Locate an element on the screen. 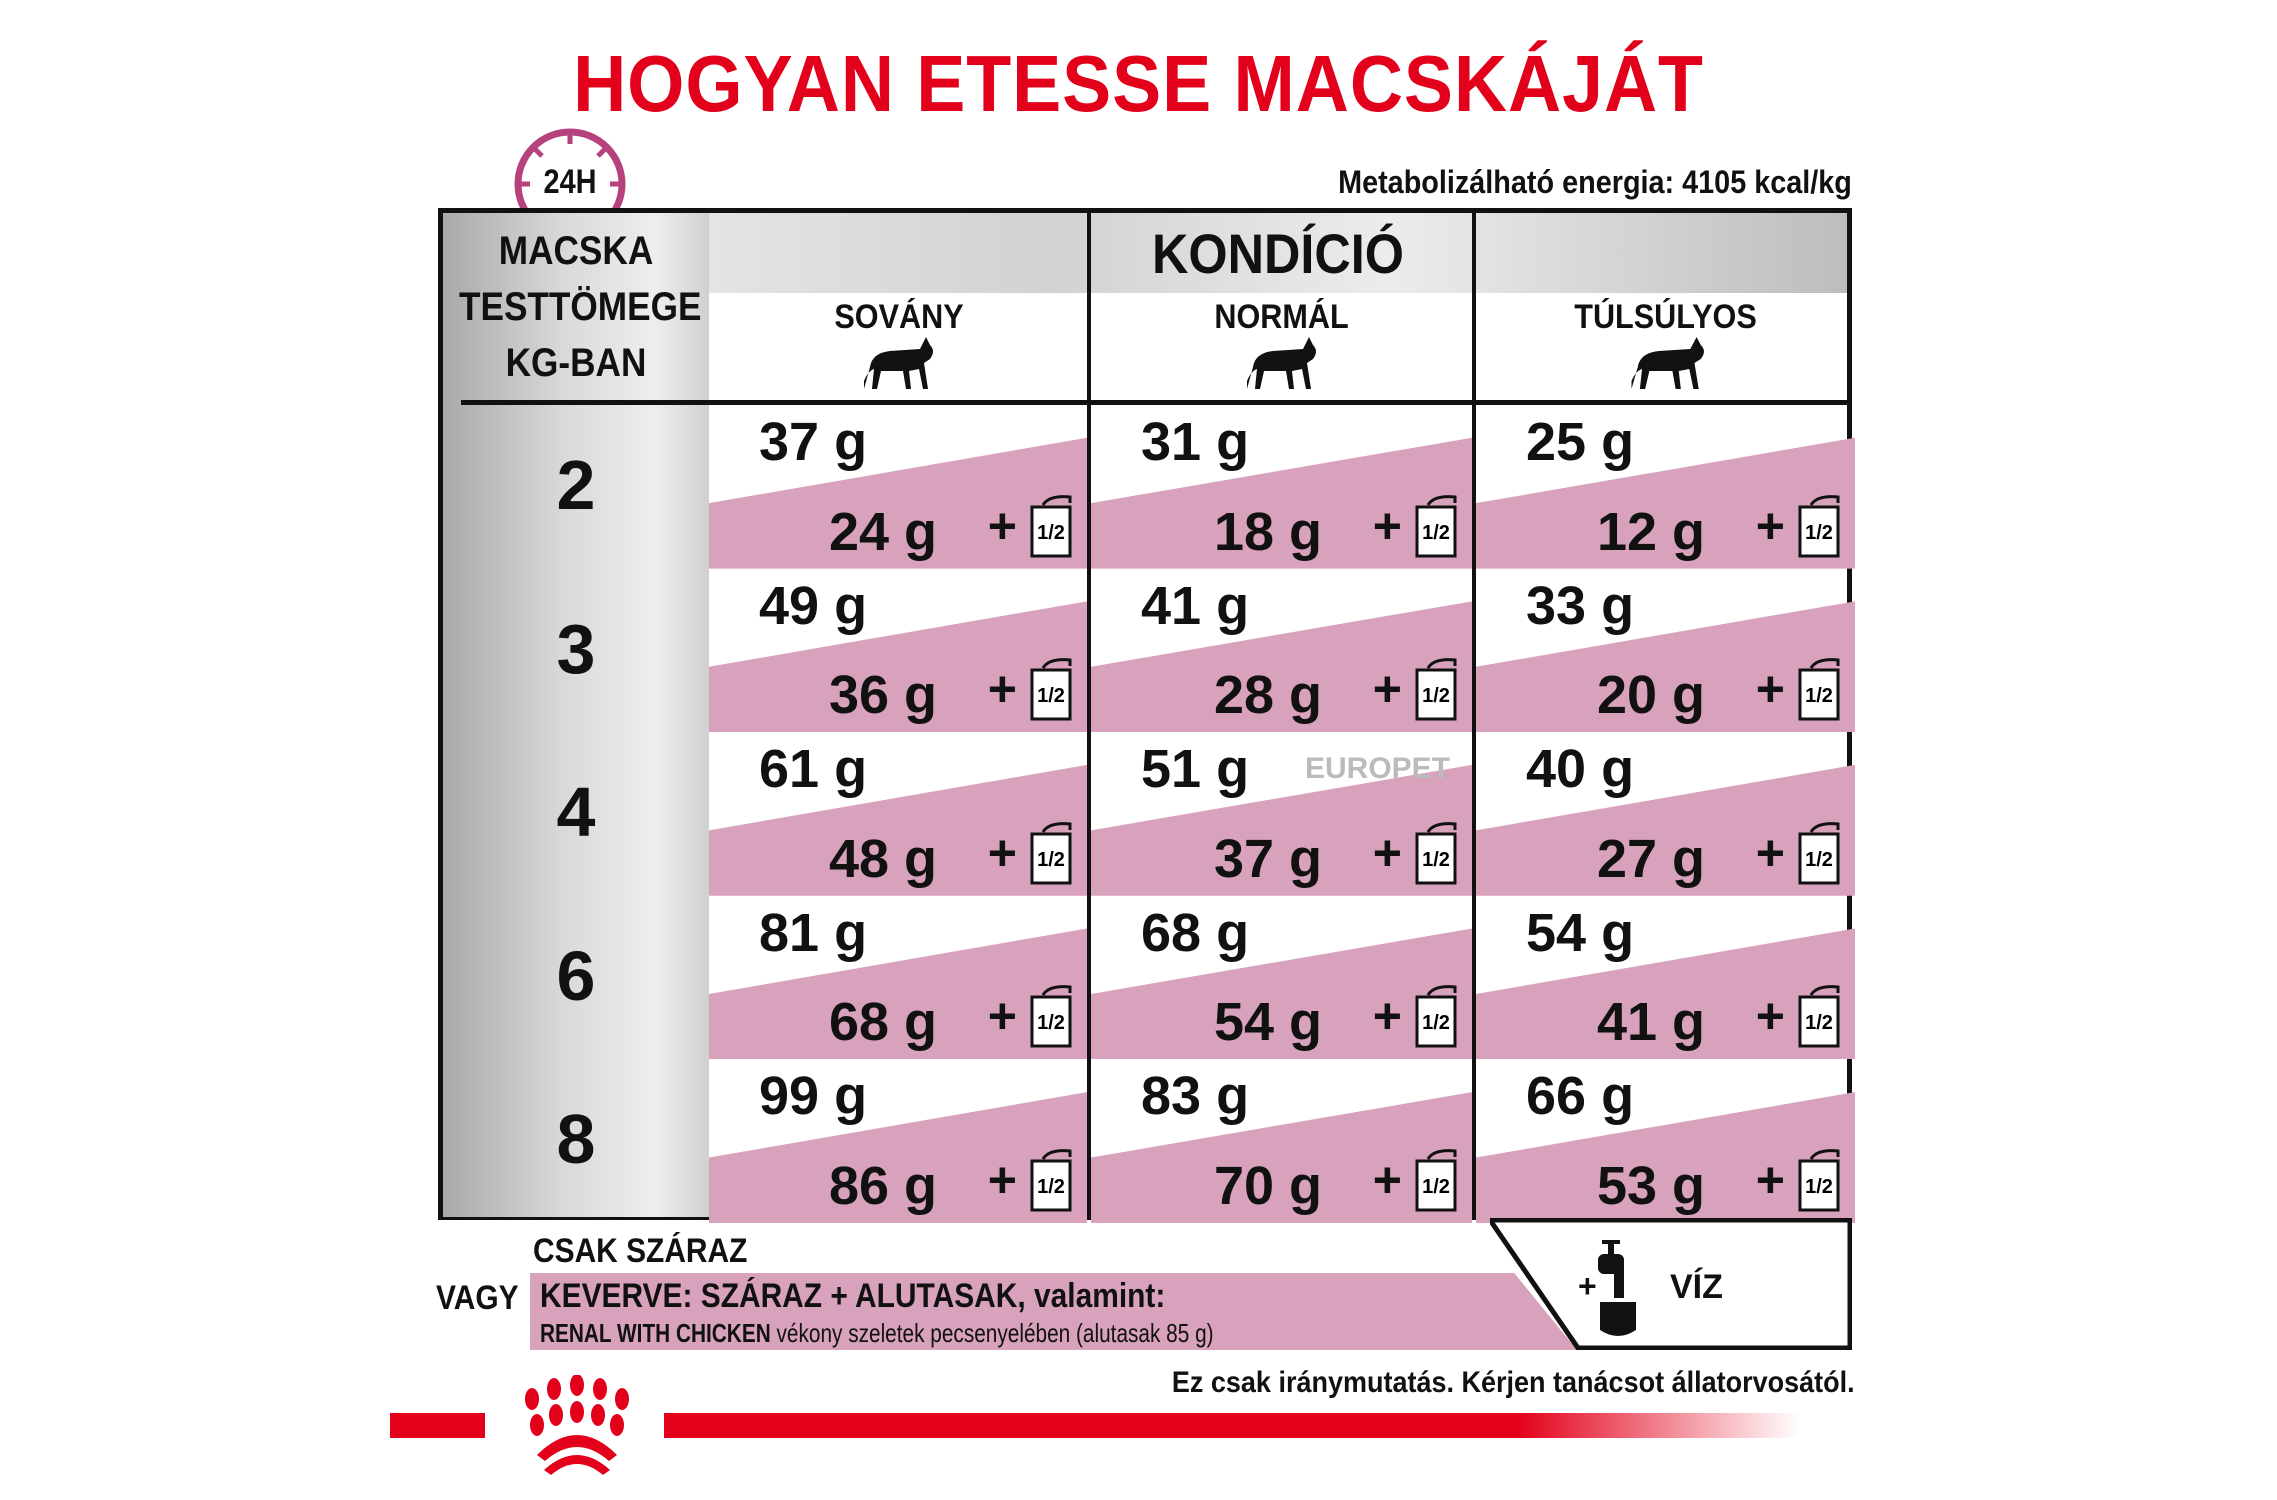 Image resolution: width=2277 pixels, height=1500 pixels. watermark: EUROPET is located at coordinates (1378, 768).